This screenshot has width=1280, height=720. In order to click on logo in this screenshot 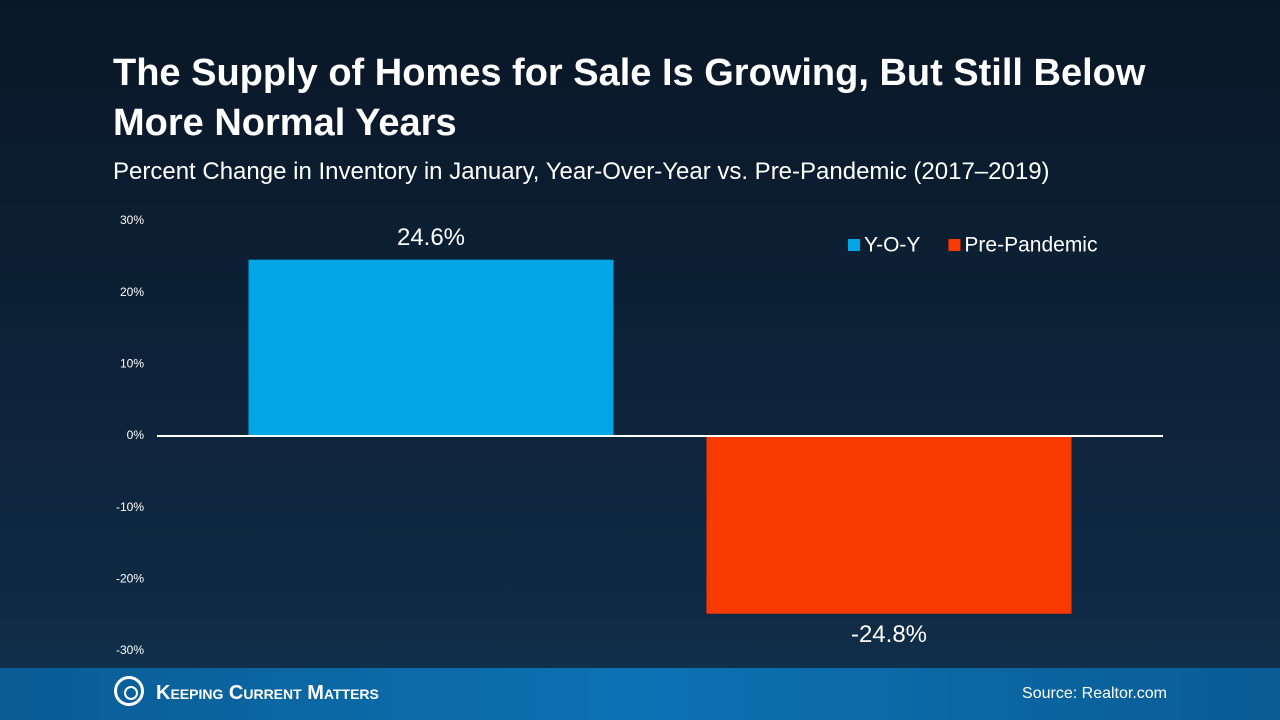, I will do `click(129, 691)`.